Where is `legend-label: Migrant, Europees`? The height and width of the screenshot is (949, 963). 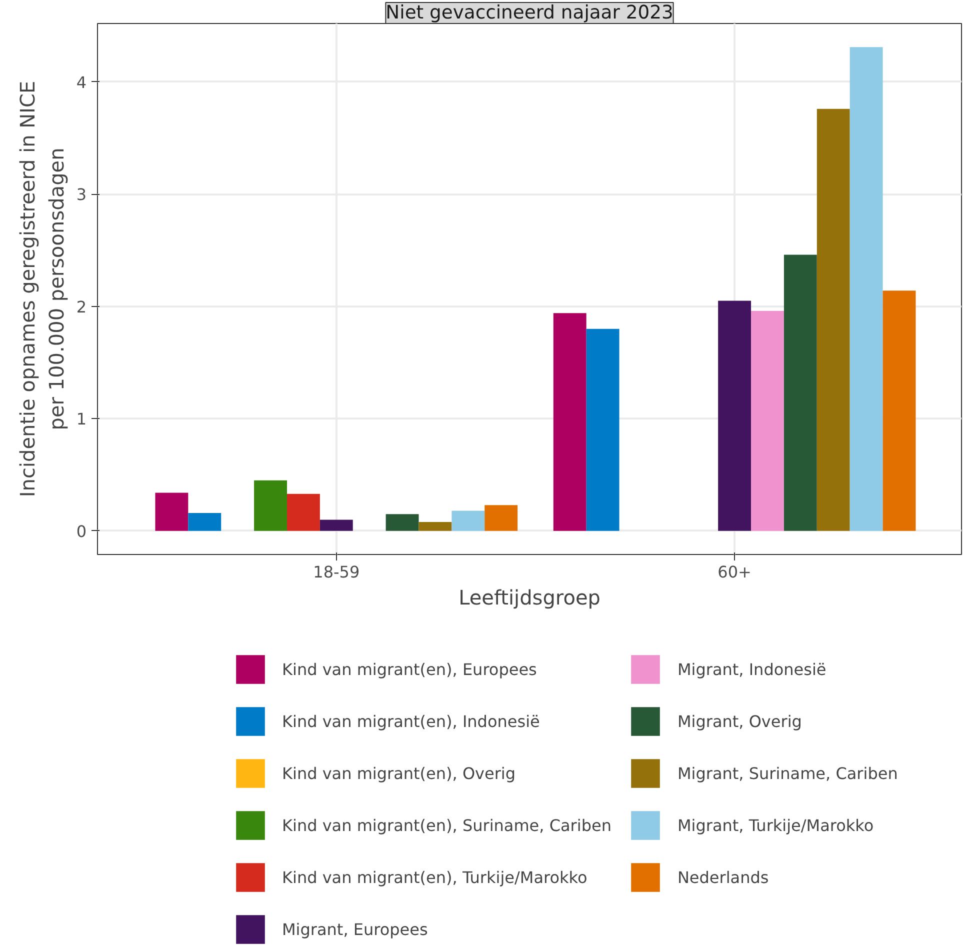 legend-label: Migrant, Europees is located at coordinates (355, 929).